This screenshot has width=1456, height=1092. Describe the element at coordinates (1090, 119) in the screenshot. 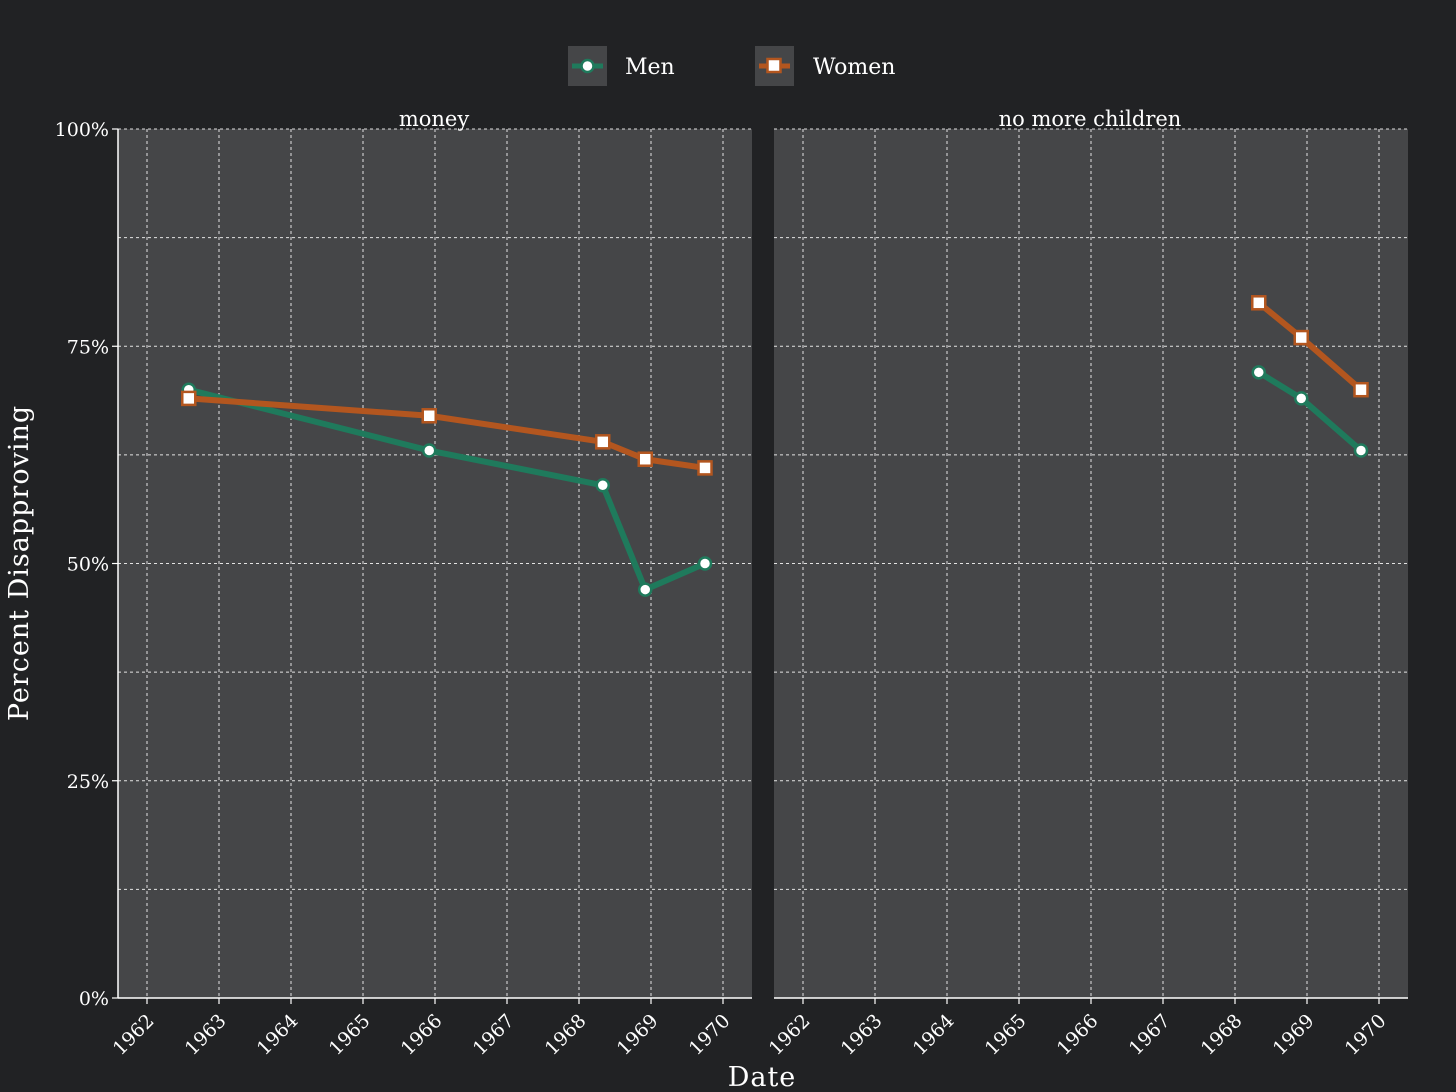

I see `facet-title-no-more-children: no more children` at that location.